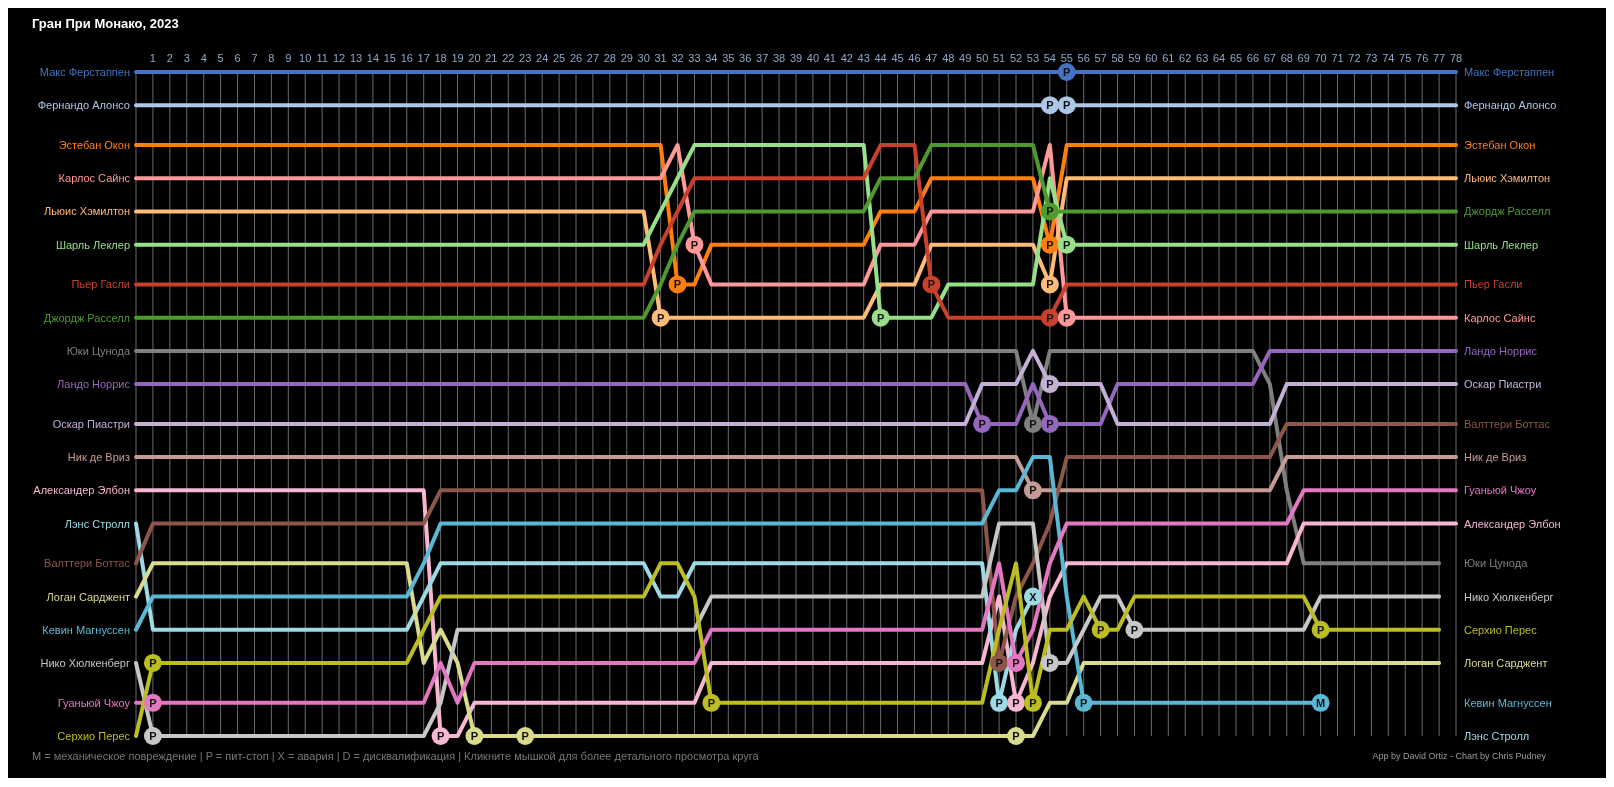 This screenshot has width=1614, height=787. I want to click on x-tick-label: 13, so click(356, 58).